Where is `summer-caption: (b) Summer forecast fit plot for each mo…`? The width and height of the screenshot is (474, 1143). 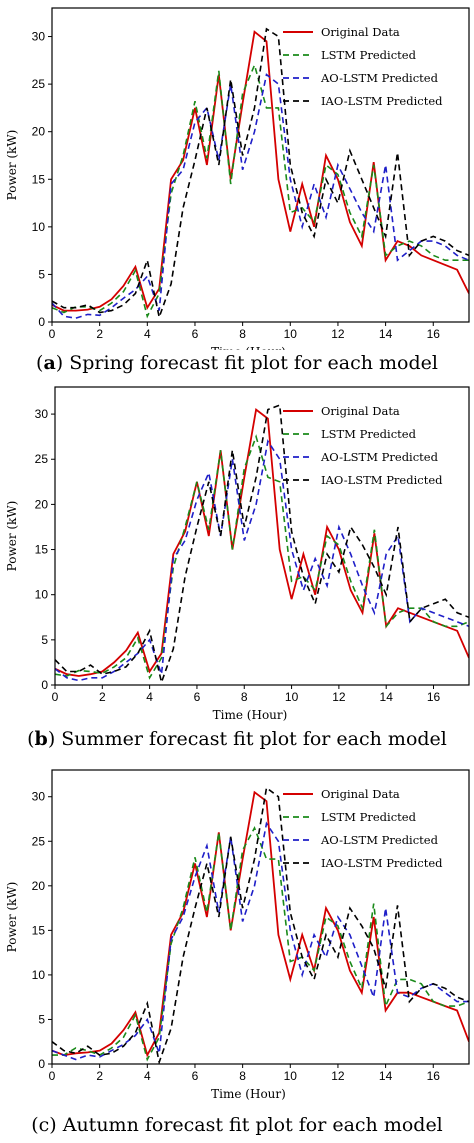
summer-caption: (b) Summer forecast fit plot for each mo… is located at coordinates (237, 739).